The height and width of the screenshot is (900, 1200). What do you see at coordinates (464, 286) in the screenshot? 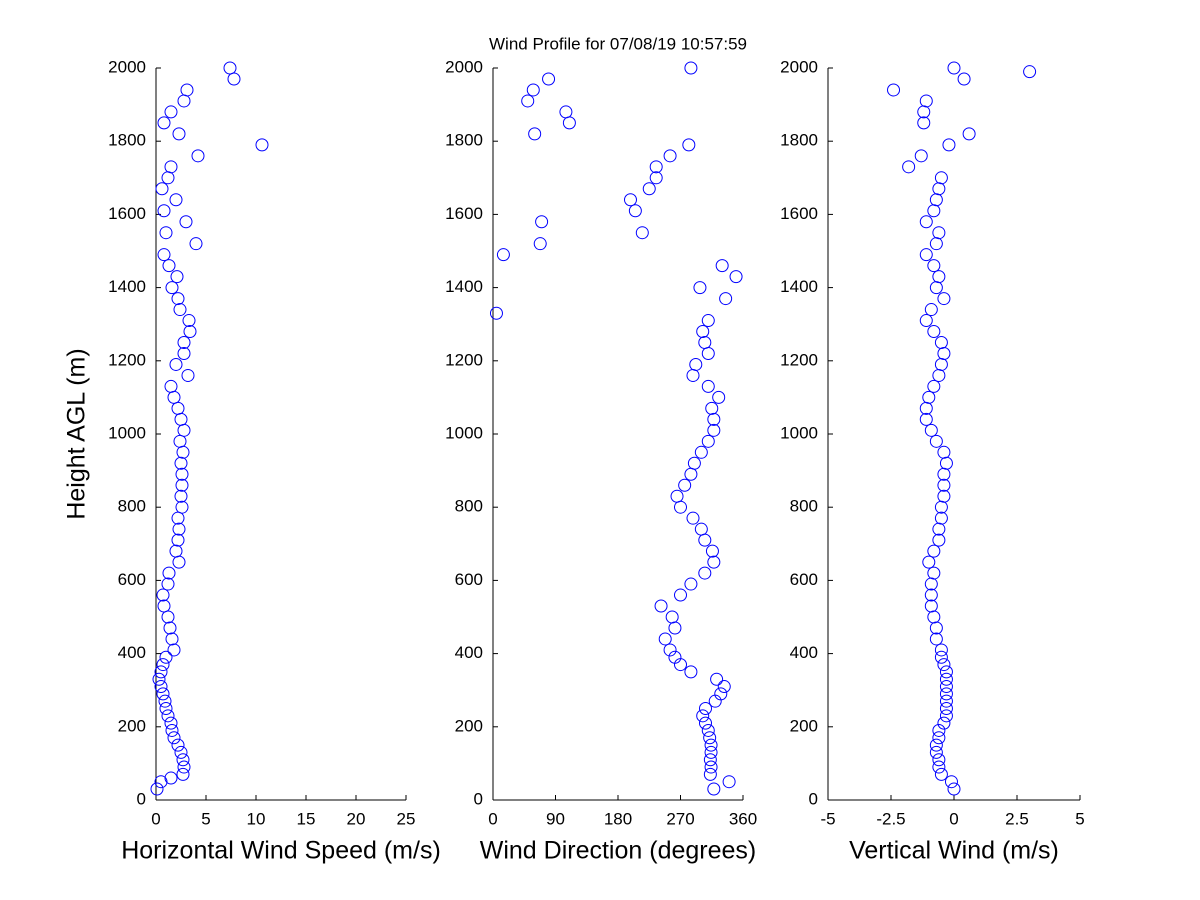
I see `y-tick-label: 1400` at bounding box center [464, 286].